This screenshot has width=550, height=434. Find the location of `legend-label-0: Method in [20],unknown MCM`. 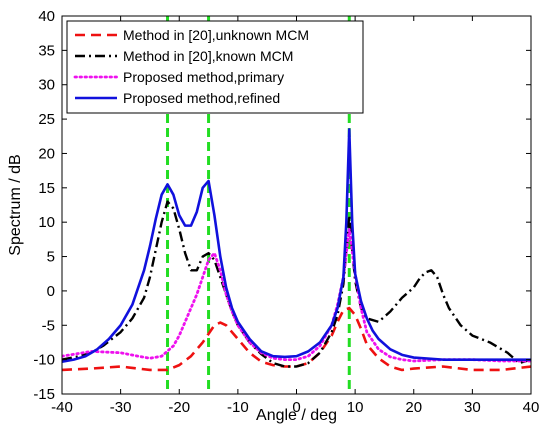

legend-label-0: Method in [20],unknown MCM is located at coordinates (216, 35).